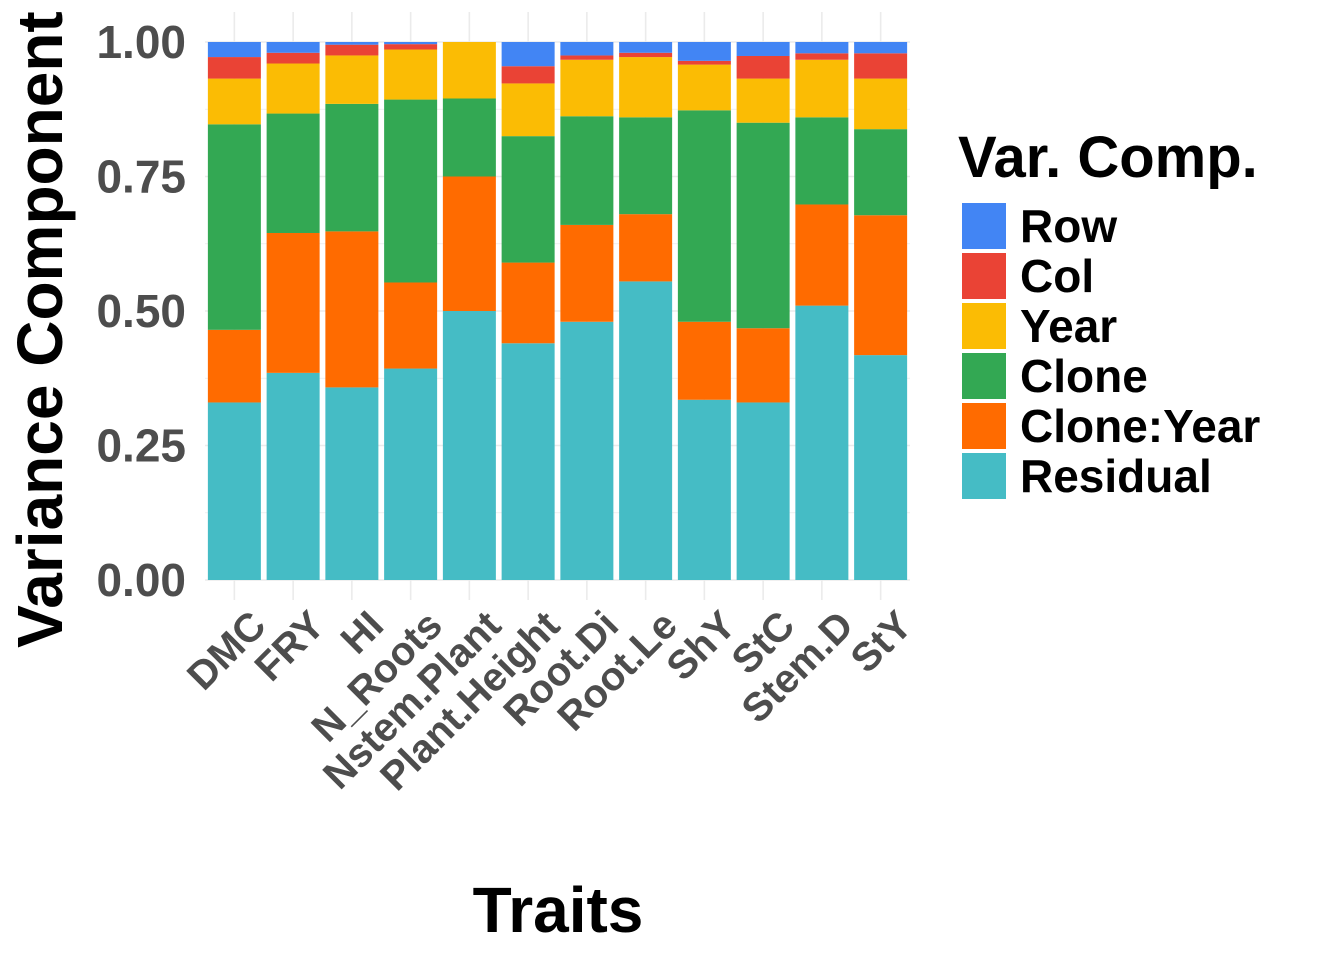 This screenshot has height=965, width=1344. I want to click on legend-label-clone: Clone, so click(1084, 376).